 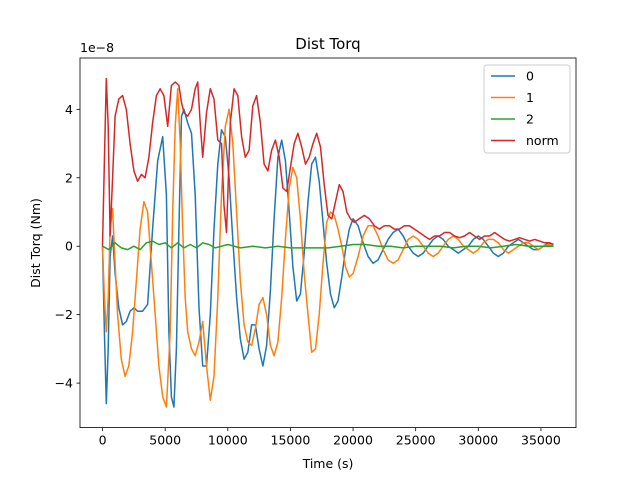 What do you see at coordinates (353, 440) in the screenshot?
I see `x-tick-label: 20000` at bounding box center [353, 440].